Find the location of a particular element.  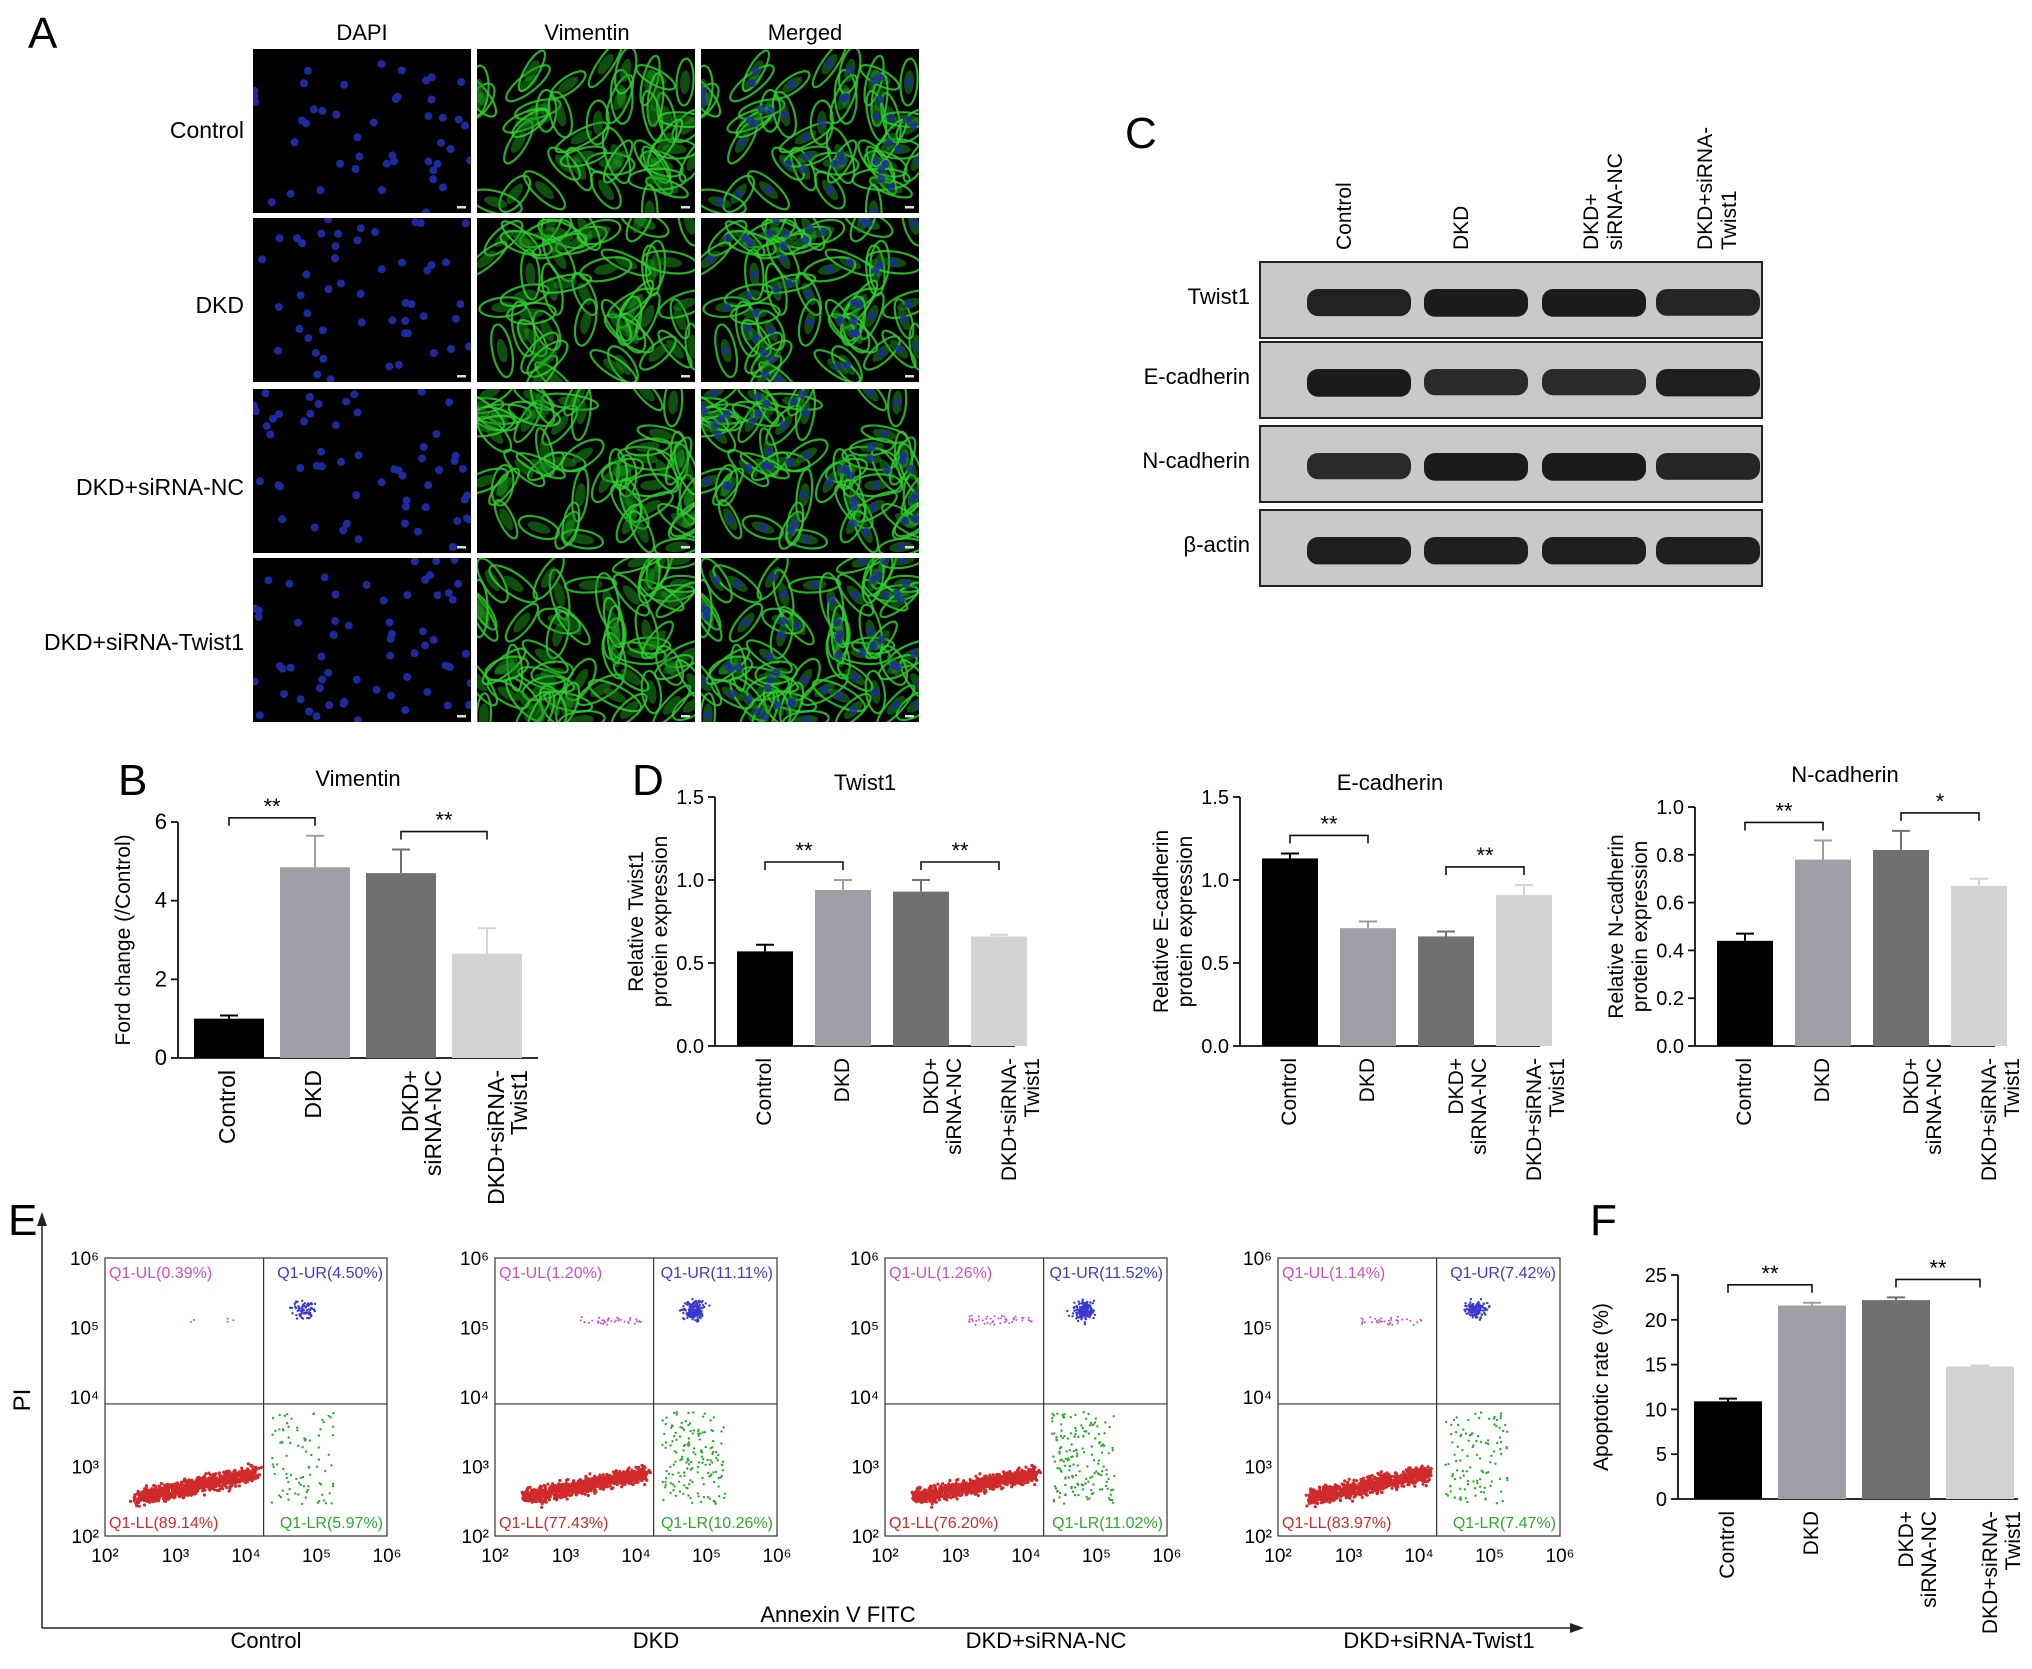

y-tick-label: 0.2 is located at coordinates (1670, 999).